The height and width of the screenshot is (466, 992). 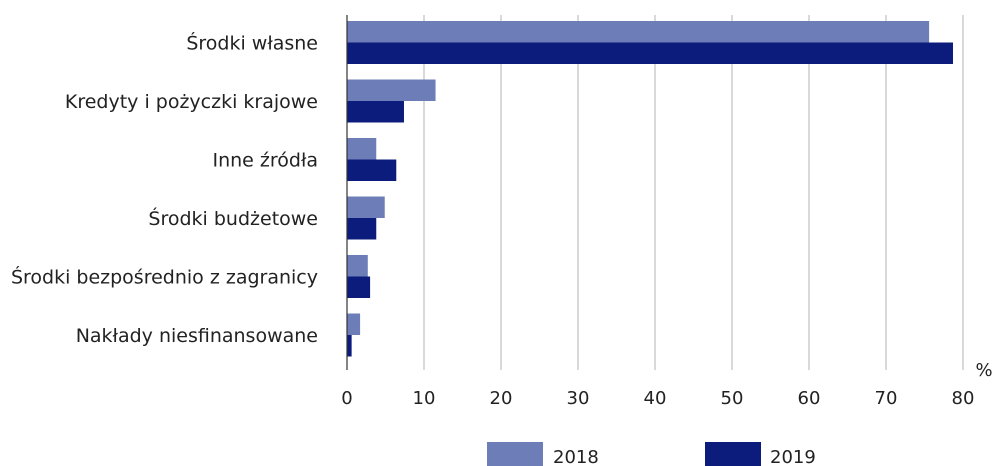 I want to click on category-label-5: Środki bezpośrednio z zagranicy, so click(x=164, y=277).